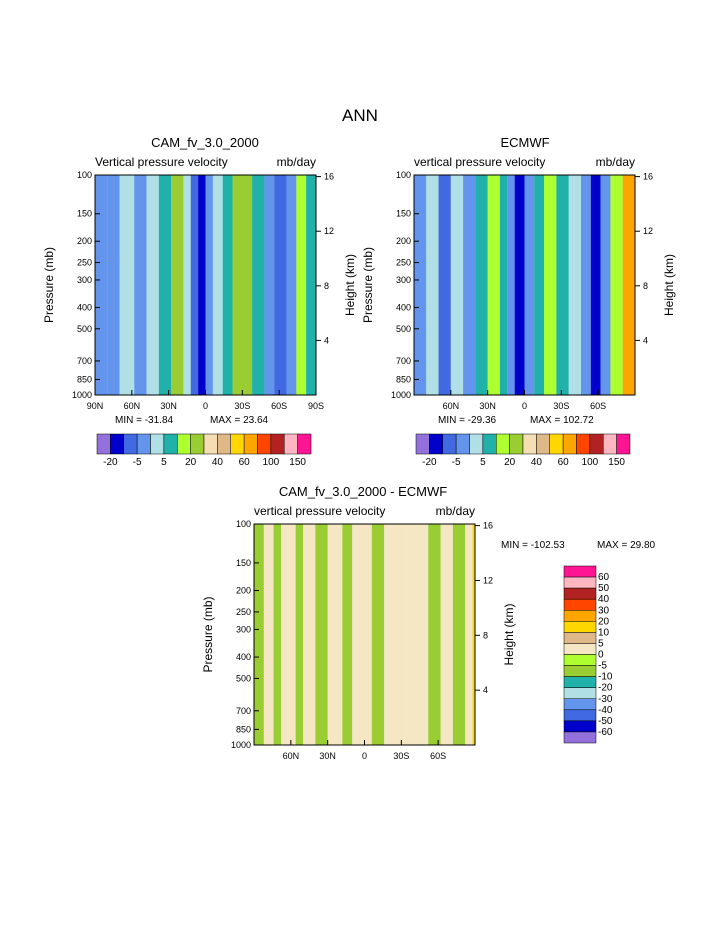 Image resolution: width=723 pixels, height=935 pixels. What do you see at coordinates (485, 635) in the screenshot?
I see `diff-y2tick-label-2: 8` at bounding box center [485, 635].